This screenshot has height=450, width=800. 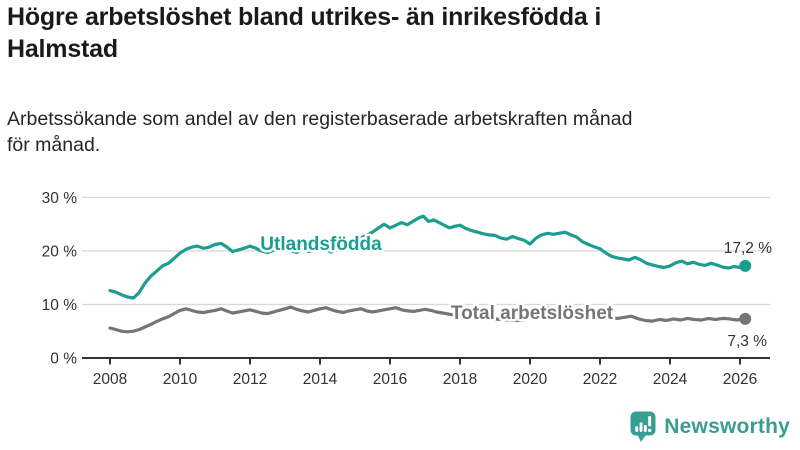 What do you see at coordinates (320, 379) in the screenshot?
I see `x-axis-label-2014: 2014` at bounding box center [320, 379].